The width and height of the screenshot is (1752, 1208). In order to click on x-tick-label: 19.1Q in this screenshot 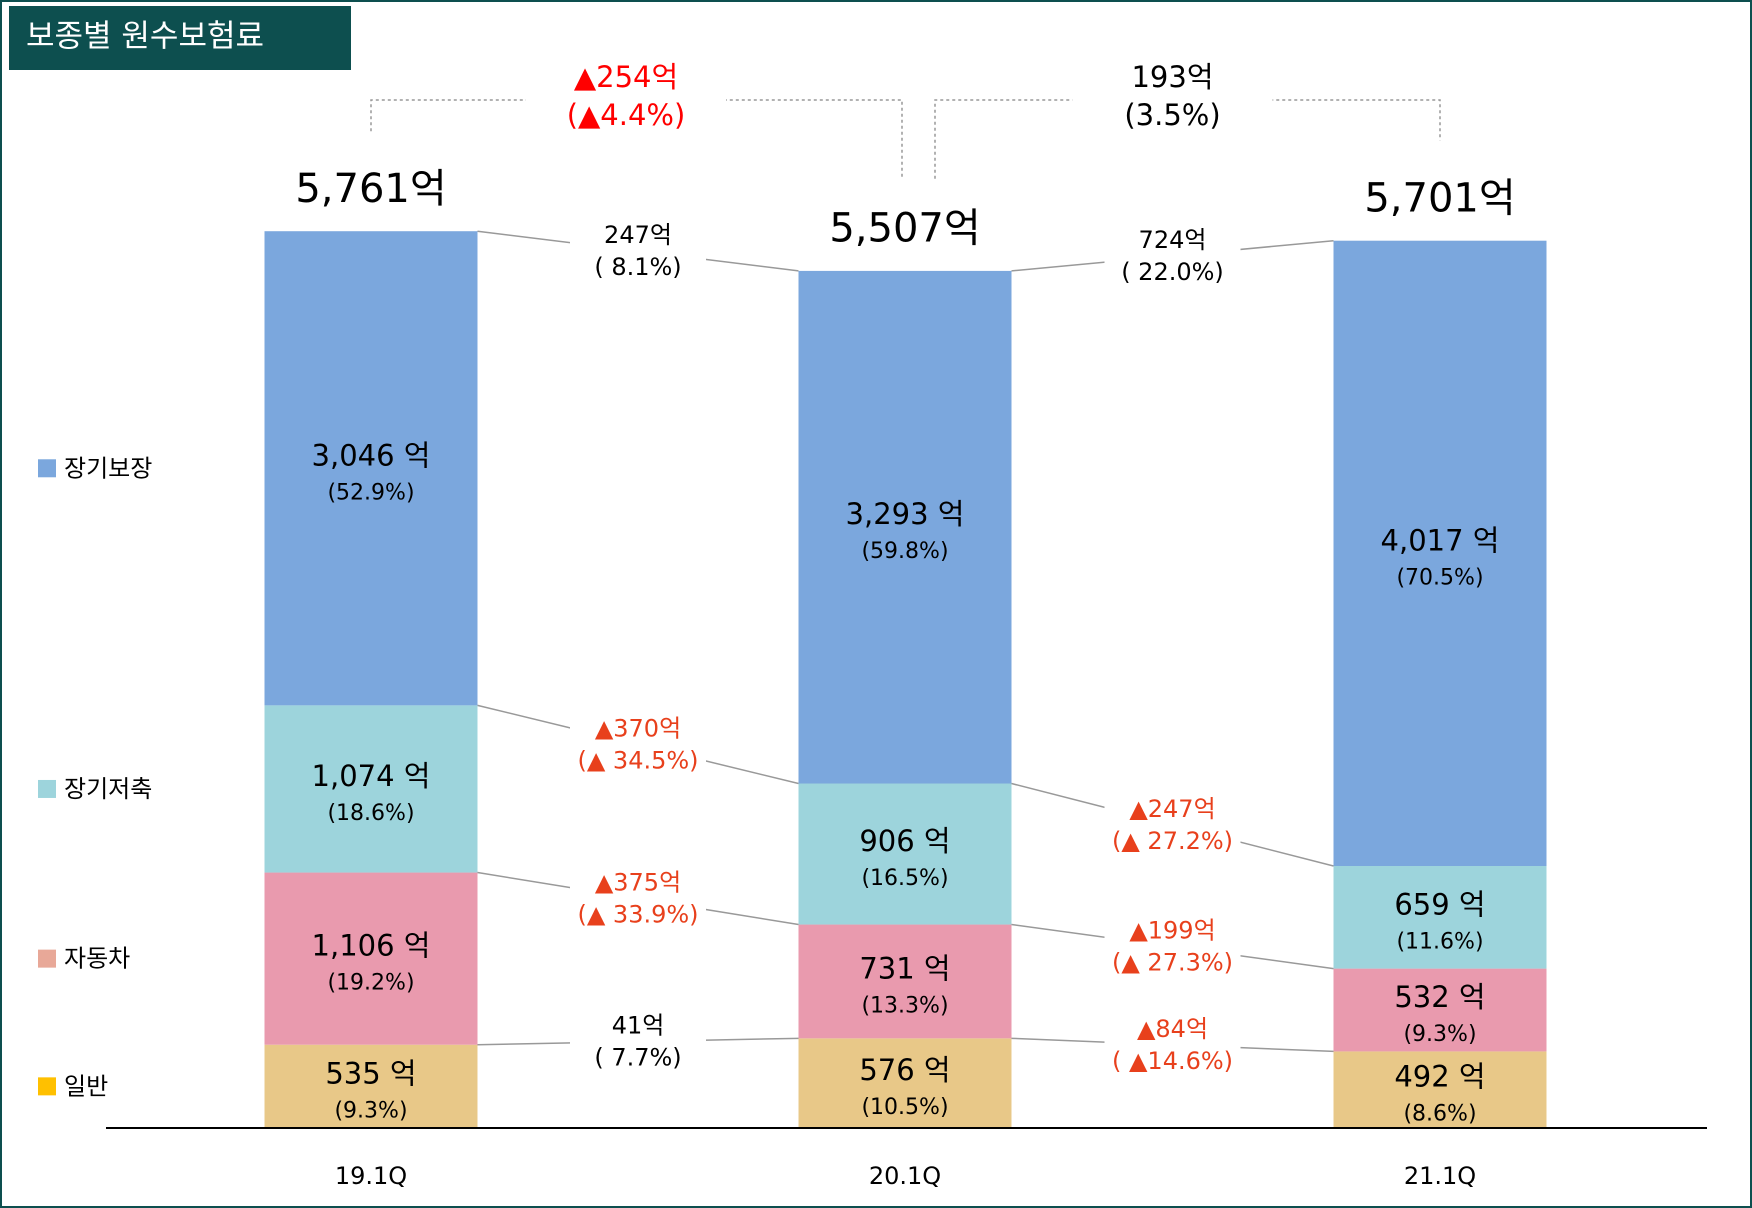, I will do `click(371, 1176)`.